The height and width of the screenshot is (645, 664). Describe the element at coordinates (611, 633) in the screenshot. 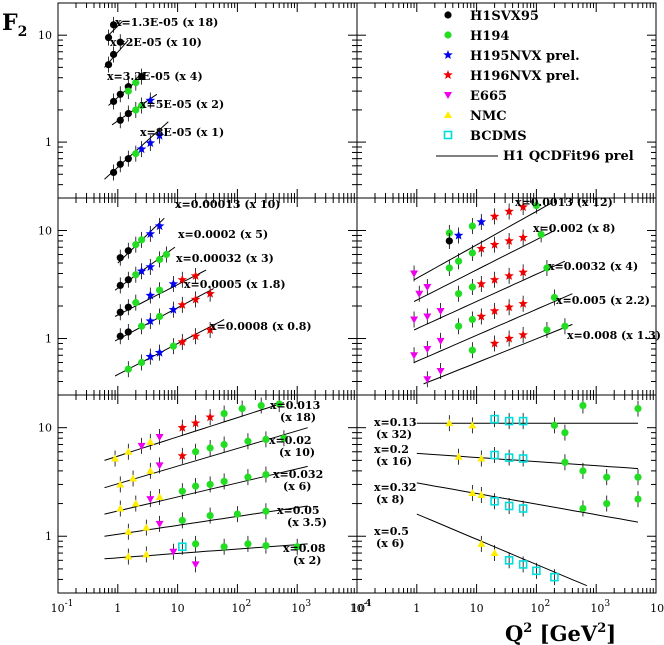

I see `x-axis-close: ]` at that location.